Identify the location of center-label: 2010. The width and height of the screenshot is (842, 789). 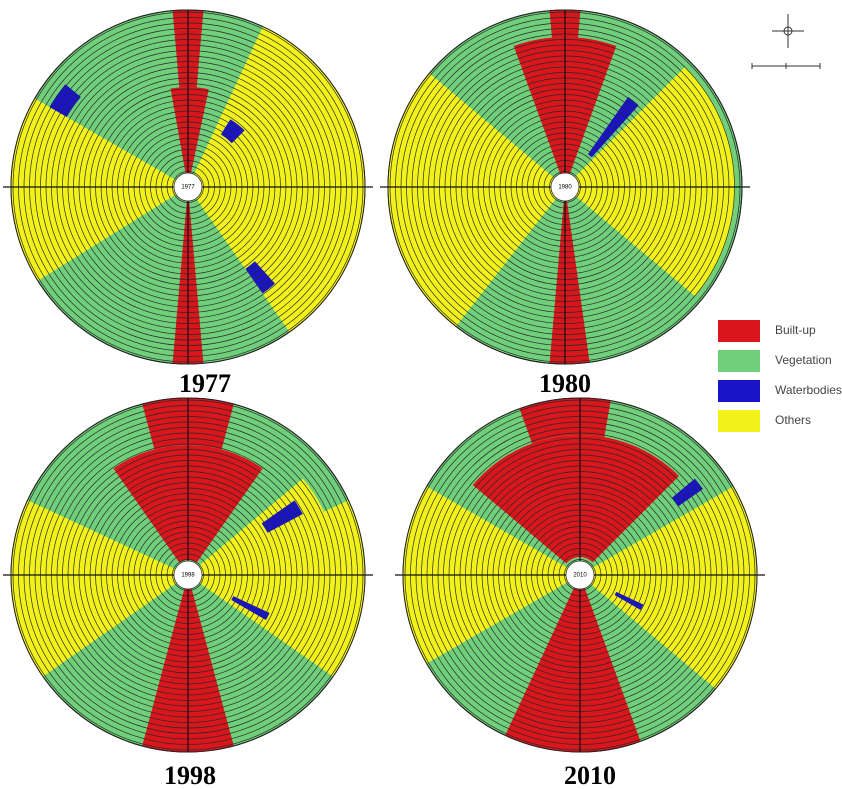
(580, 576).